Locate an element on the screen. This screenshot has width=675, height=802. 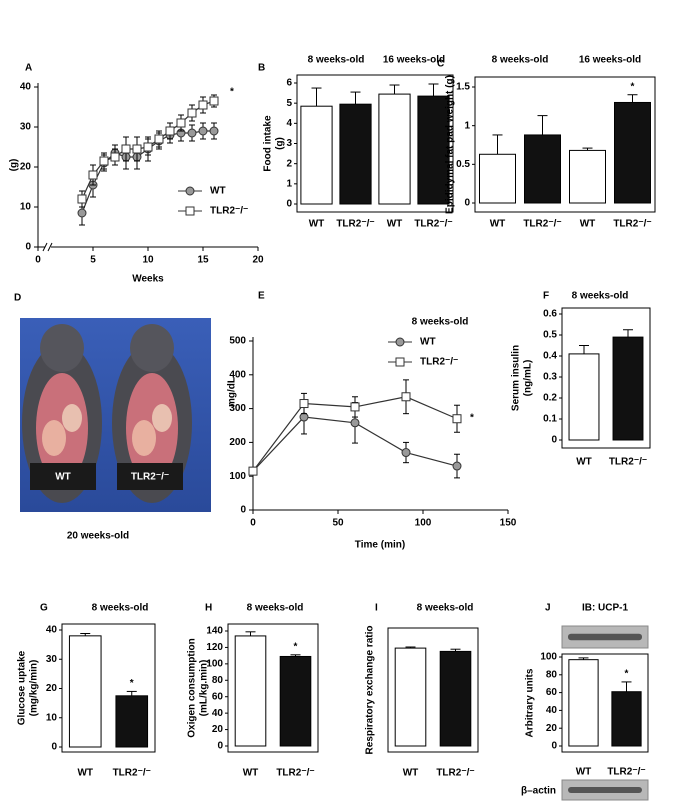
y-axis-label: (ng/mL) is located at coordinates (528, 378).